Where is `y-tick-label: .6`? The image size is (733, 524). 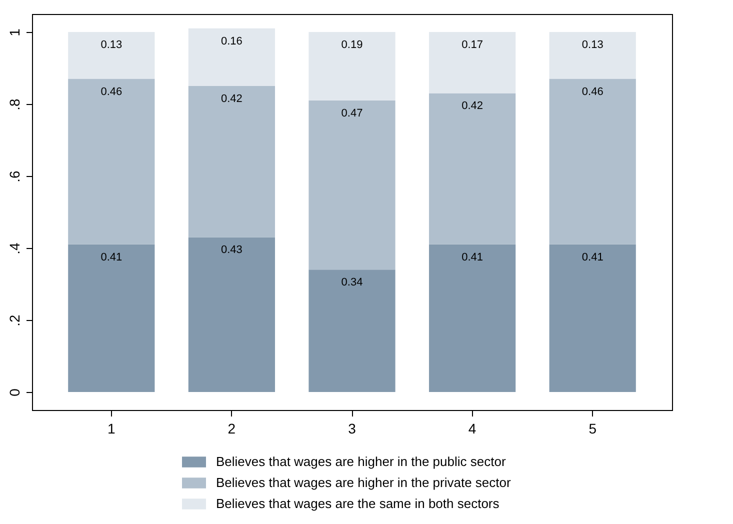 y-tick-label: .6 is located at coordinates (14, 176).